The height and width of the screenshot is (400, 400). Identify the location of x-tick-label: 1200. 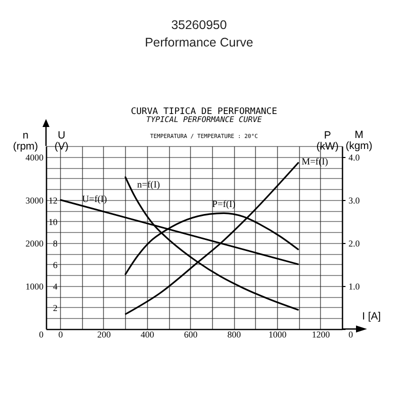
(321, 335).